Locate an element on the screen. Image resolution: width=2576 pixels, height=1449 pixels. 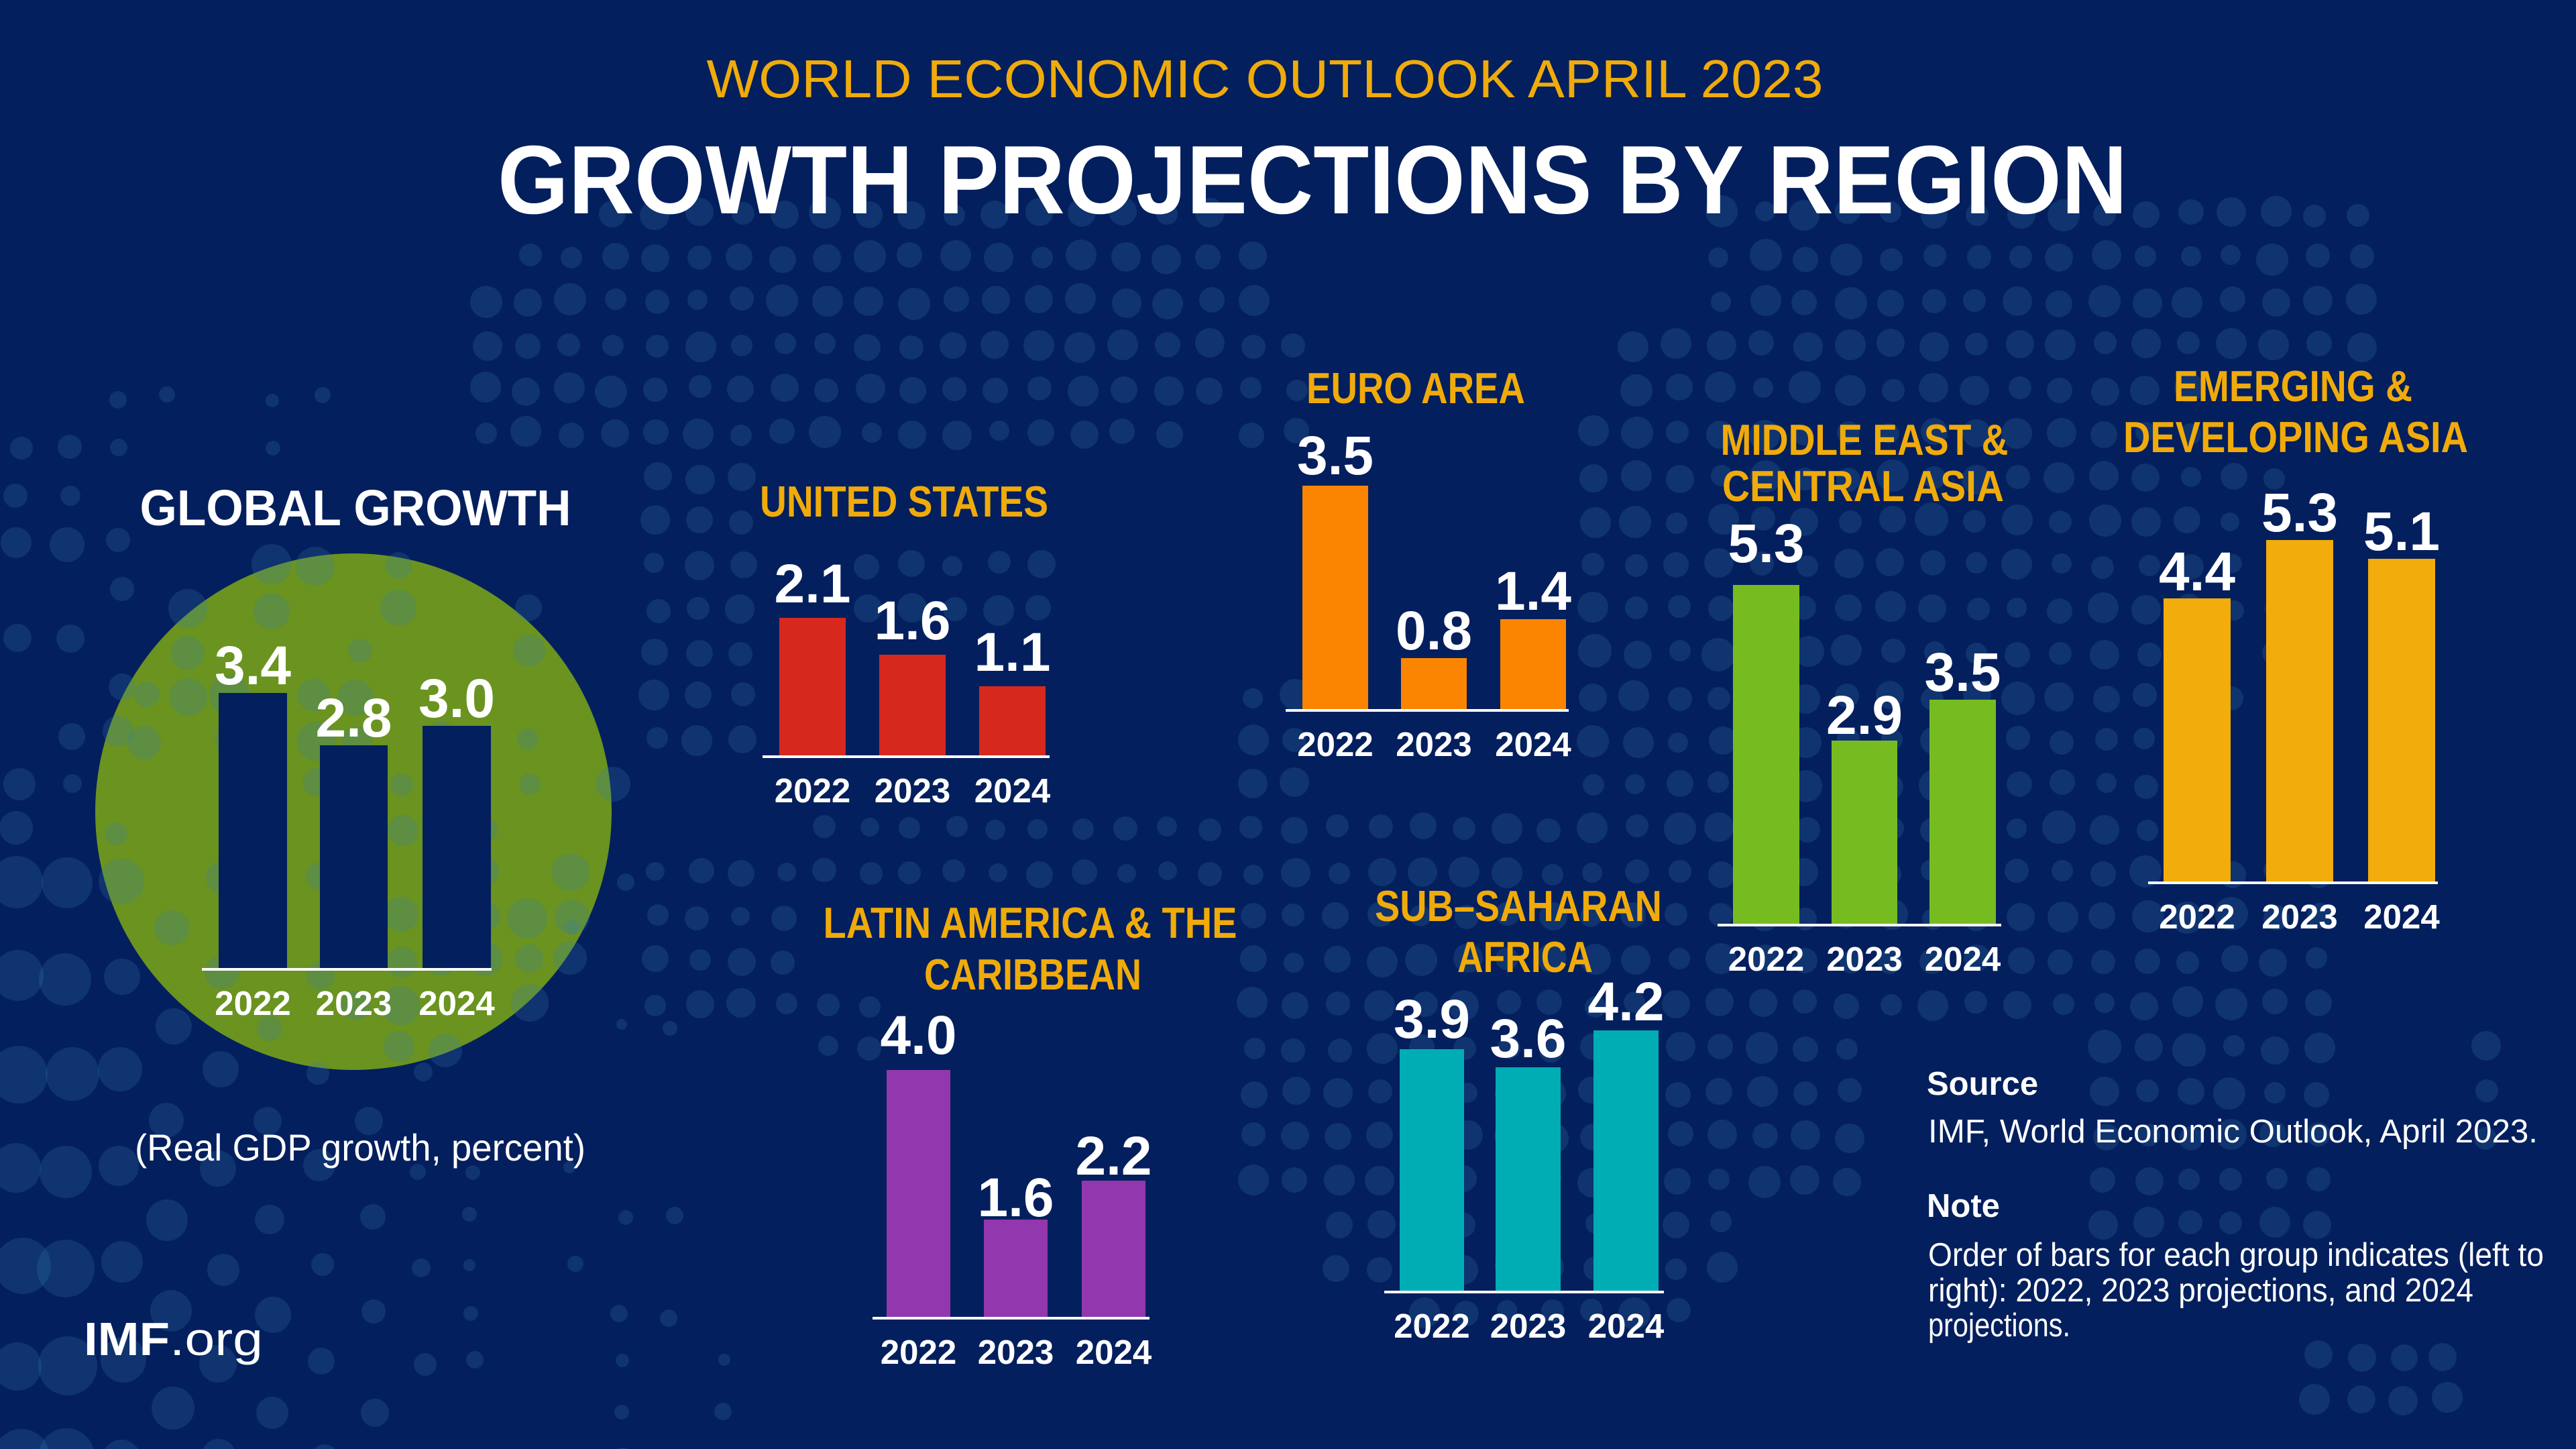
svg-text: 5.1 is located at coordinates (2401, 531).